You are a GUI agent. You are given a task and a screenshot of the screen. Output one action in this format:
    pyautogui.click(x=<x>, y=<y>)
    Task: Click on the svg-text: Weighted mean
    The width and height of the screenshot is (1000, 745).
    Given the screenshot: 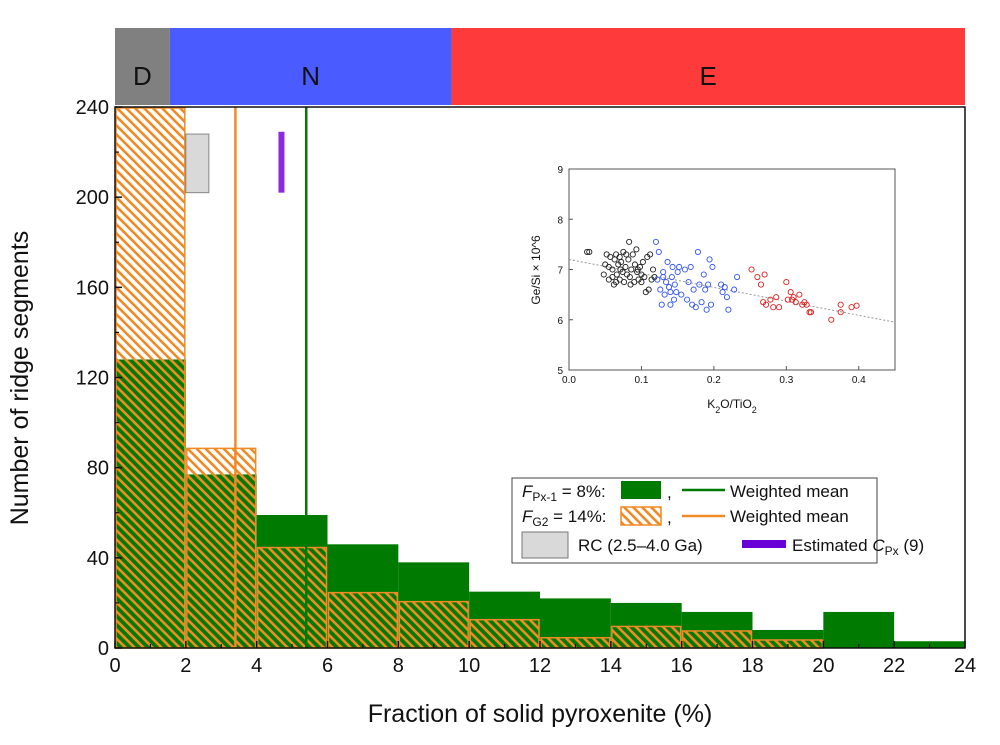 What is the action you would take?
    pyautogui.click(x=789, y=516)
    